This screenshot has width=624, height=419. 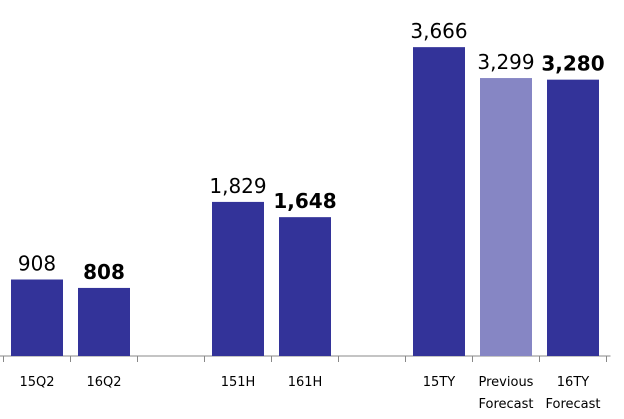 I want to click on x-tick-label: Previous Forecast, so click(x=506, y=393).